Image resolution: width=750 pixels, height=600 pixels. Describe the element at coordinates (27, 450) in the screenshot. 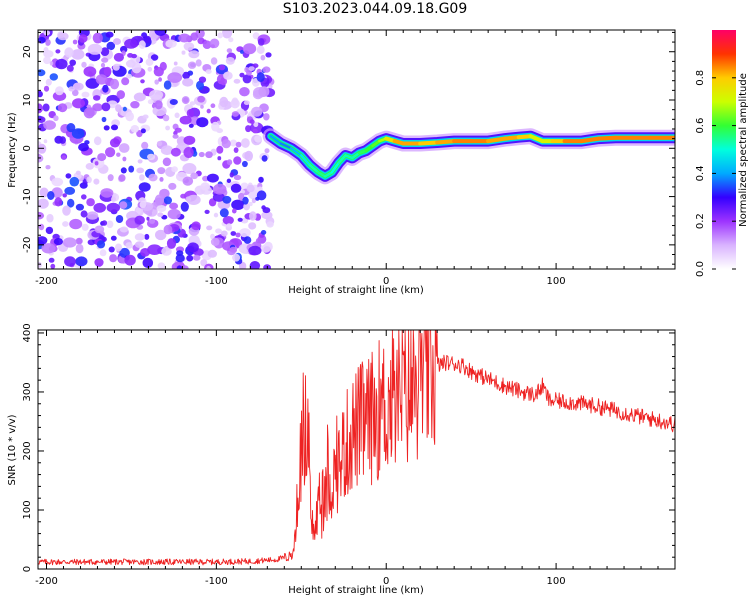

I see `y-tick-label: 200` at that location.